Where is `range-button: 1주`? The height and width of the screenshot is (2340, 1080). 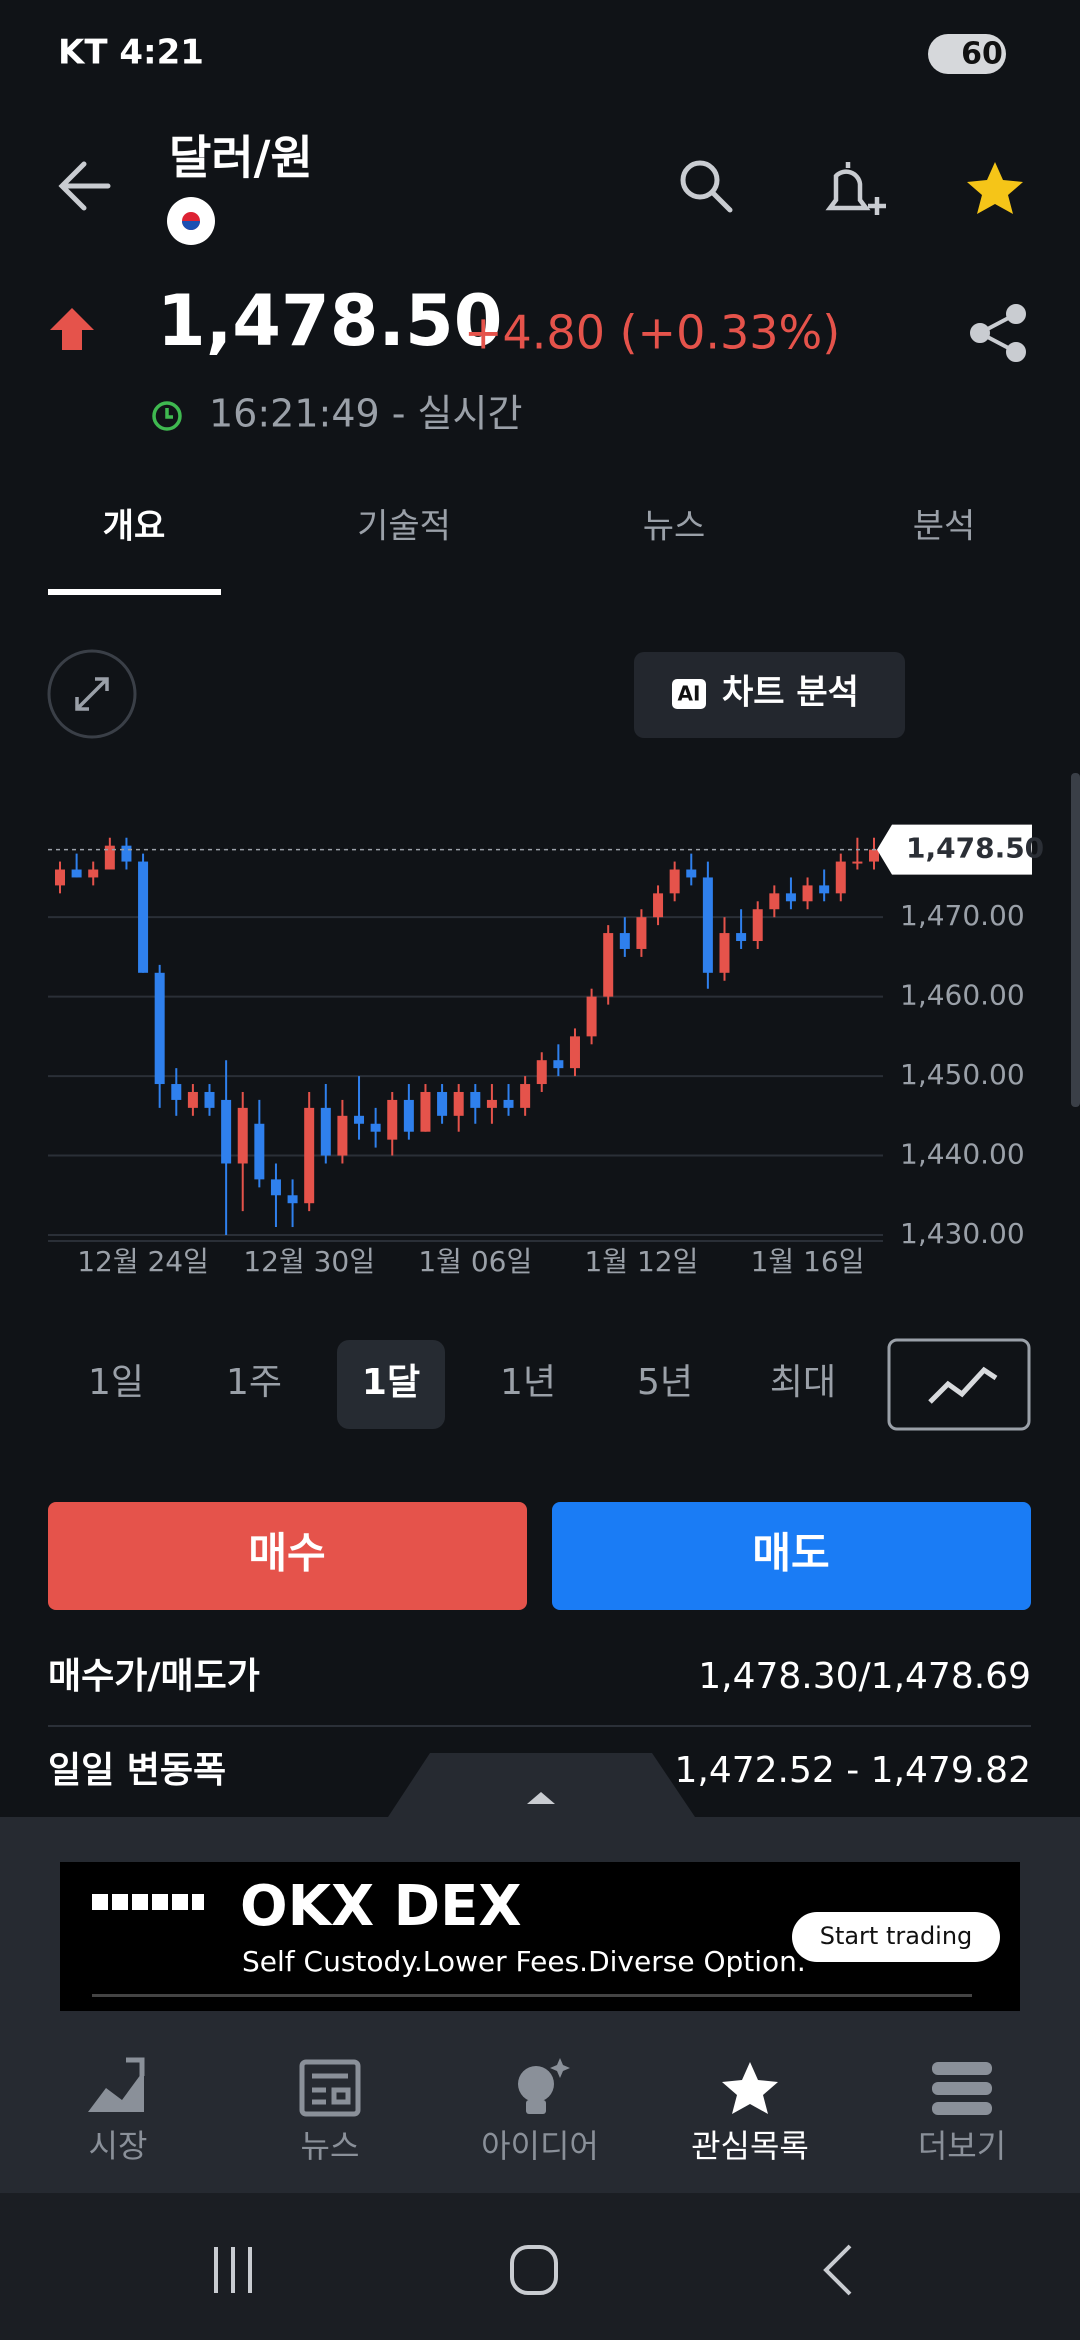 range-button: 1주 is located at coordinates (254, 1382).